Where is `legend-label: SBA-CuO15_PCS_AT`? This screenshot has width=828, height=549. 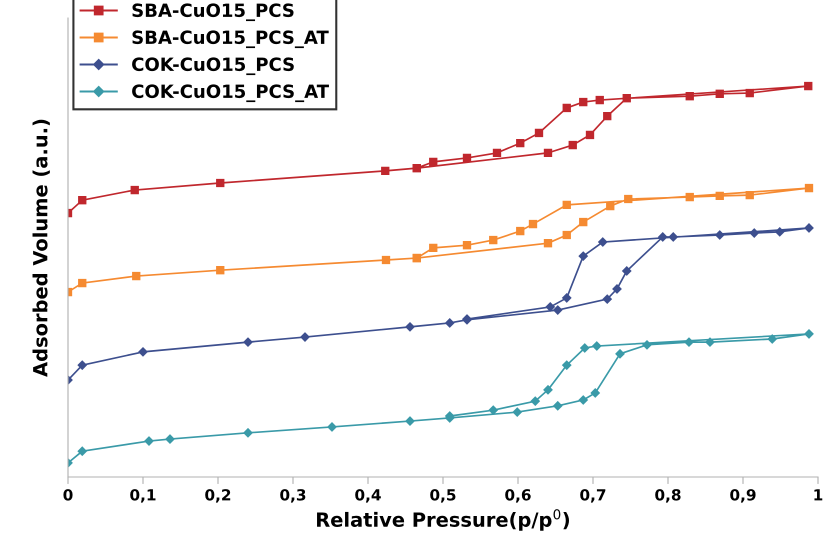 legend-label: SBA-CuO15_PCS_AT is located at coordinates (230, 39).